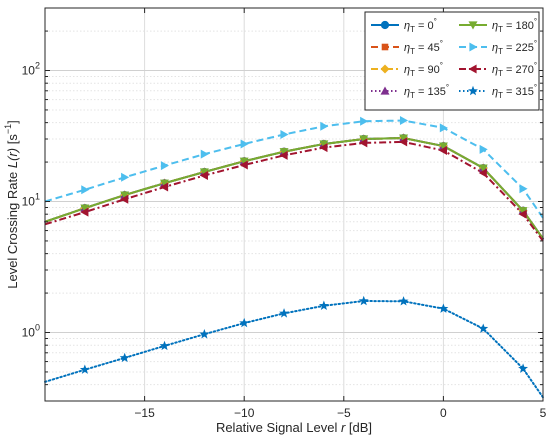 The width and height of the screenshot is (550, 442). What do you see at coordinates (31, 200) in the screenshot?
I see `y-tick-label: 10¹` at bounding box center [31, 200].